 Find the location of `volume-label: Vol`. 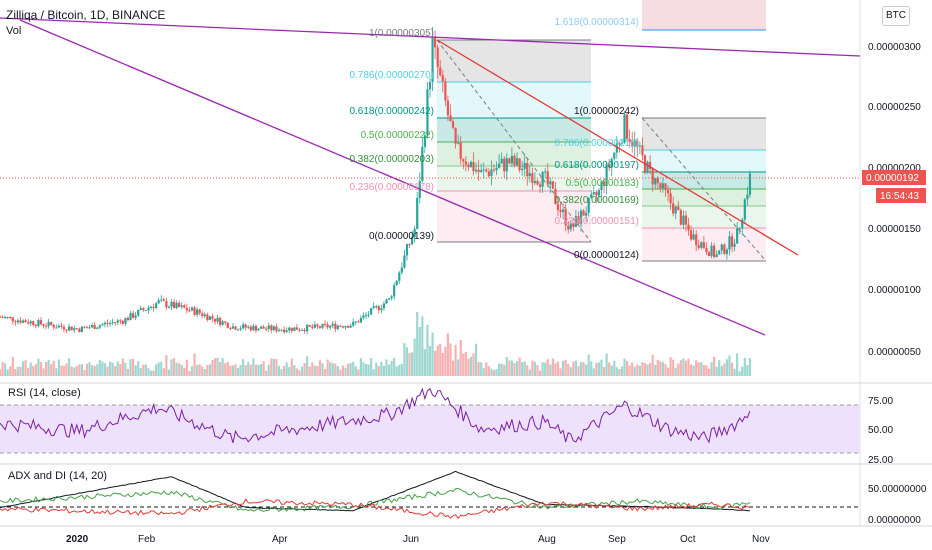

volume-label: Vol is located at coordinates (14, 31).